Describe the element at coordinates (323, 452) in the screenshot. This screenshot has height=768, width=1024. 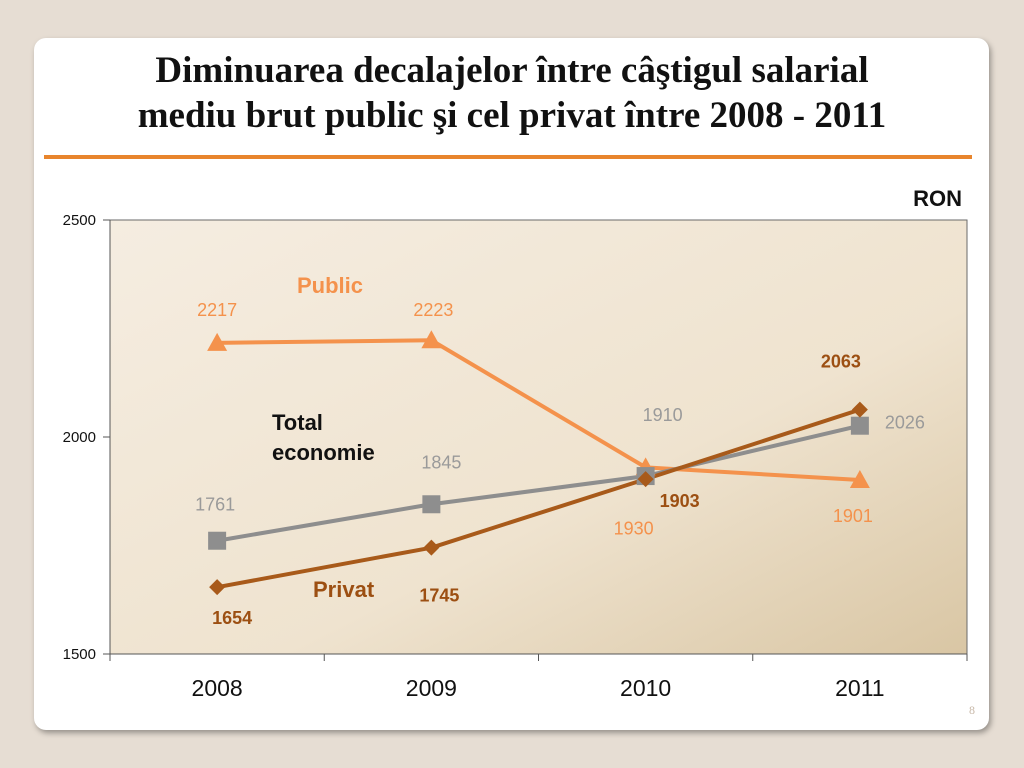
I see `series-name-total-line: economie` at that location.